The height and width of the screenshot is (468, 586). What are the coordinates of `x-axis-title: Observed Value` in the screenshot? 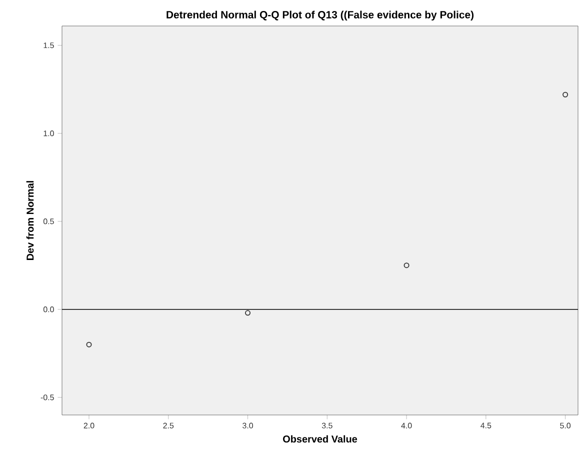 It's located at (320, 439).